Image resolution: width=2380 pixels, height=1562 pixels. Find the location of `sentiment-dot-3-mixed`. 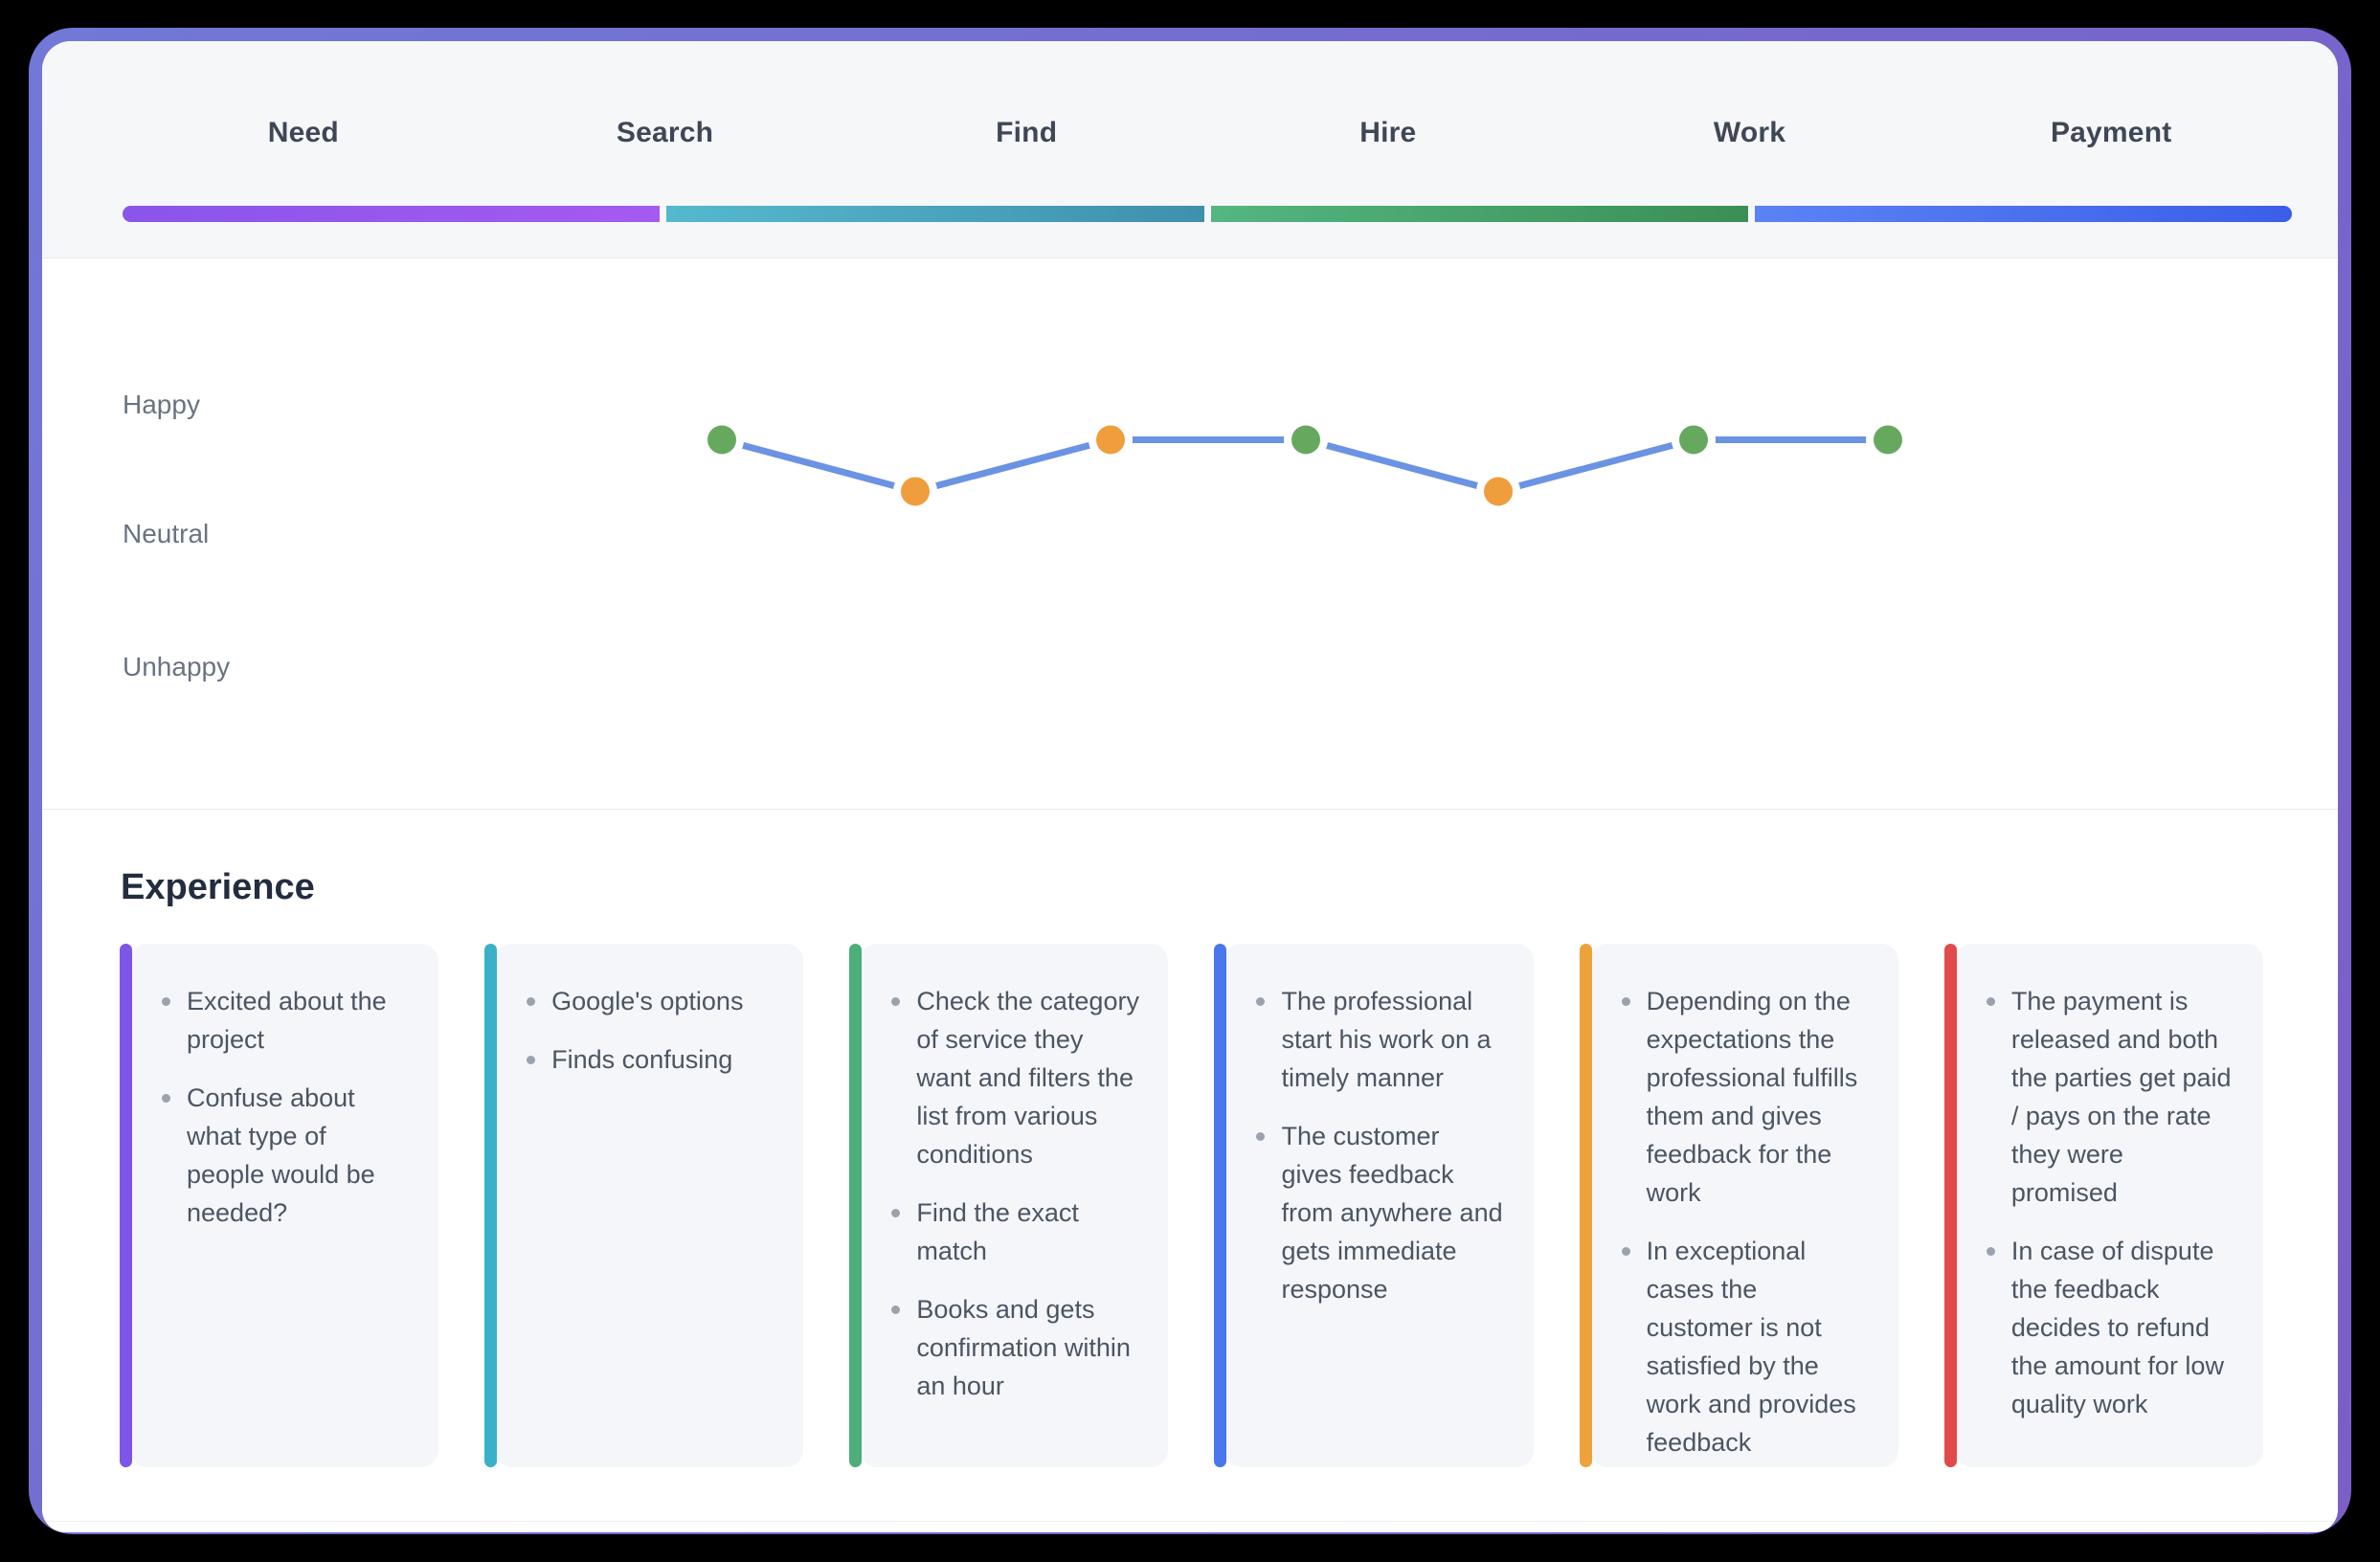

sentiment-dot-3-mixed is located at coordinates (1110, 440).